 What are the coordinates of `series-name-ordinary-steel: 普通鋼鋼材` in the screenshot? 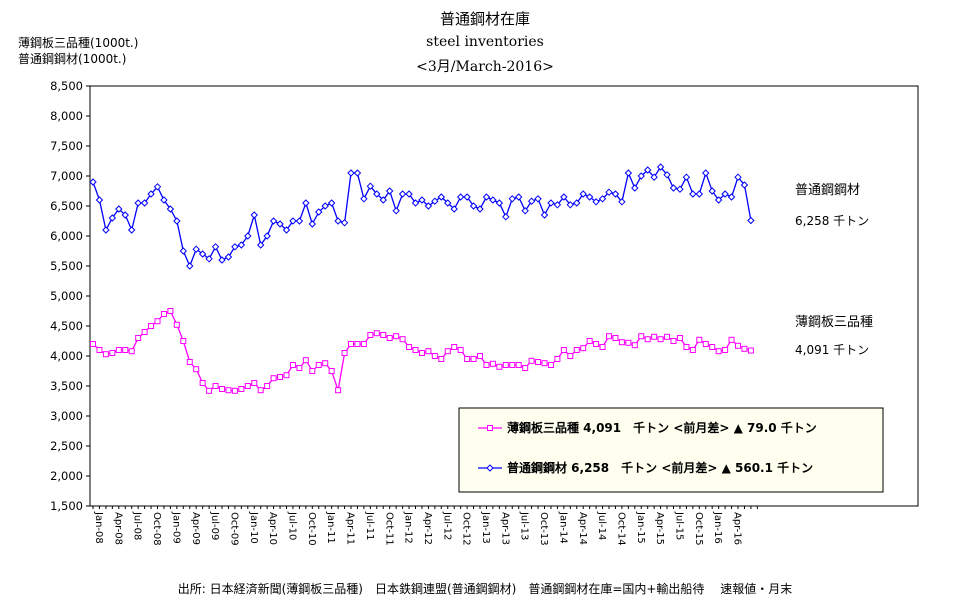 It's located at (827, 190).